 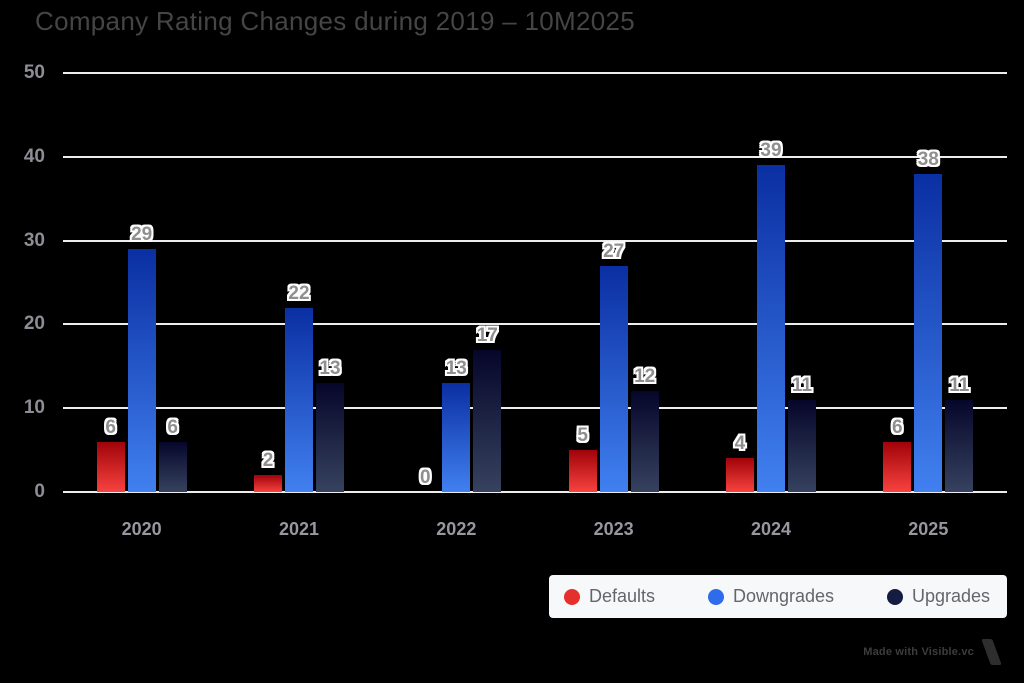 I want to click on barwrap-defaults-2025: 6, so click(x=897, y=282).